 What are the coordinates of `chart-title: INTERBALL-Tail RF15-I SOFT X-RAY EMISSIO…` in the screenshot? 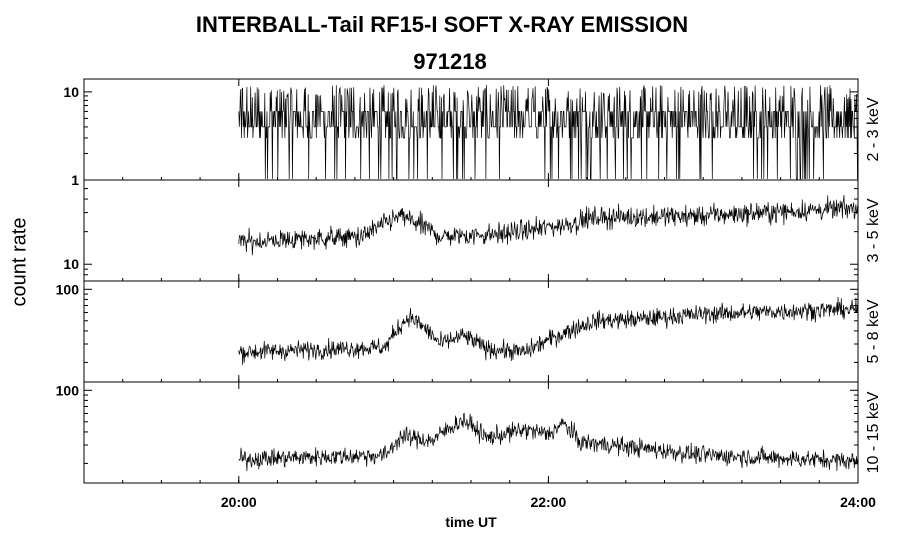 It's located at (442, 24).